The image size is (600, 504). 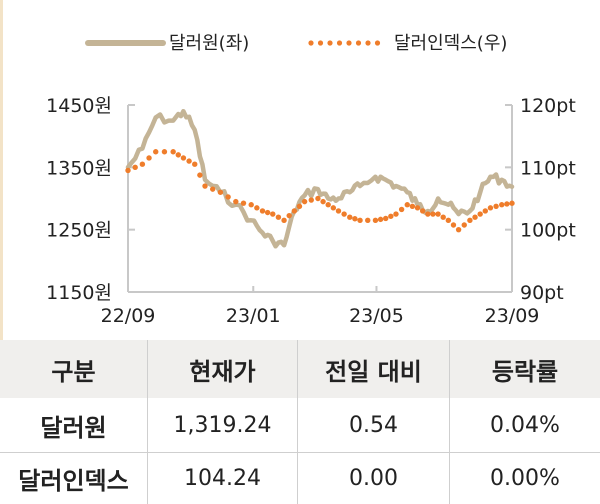 I want to click on row-price-krw: 1,319.24, so click(x=223, y=425).